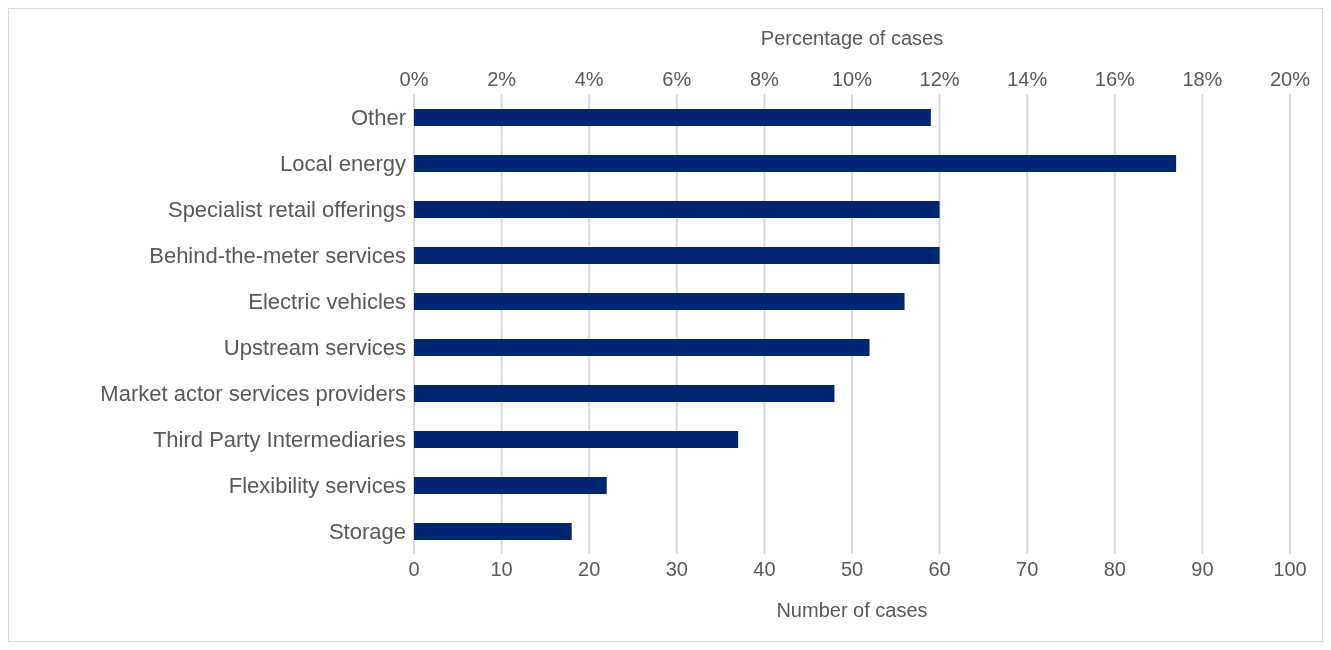 The image size is (1331, 650). I want to click on y-tick-label: Third Party Intermediaries, so click(279, 439).